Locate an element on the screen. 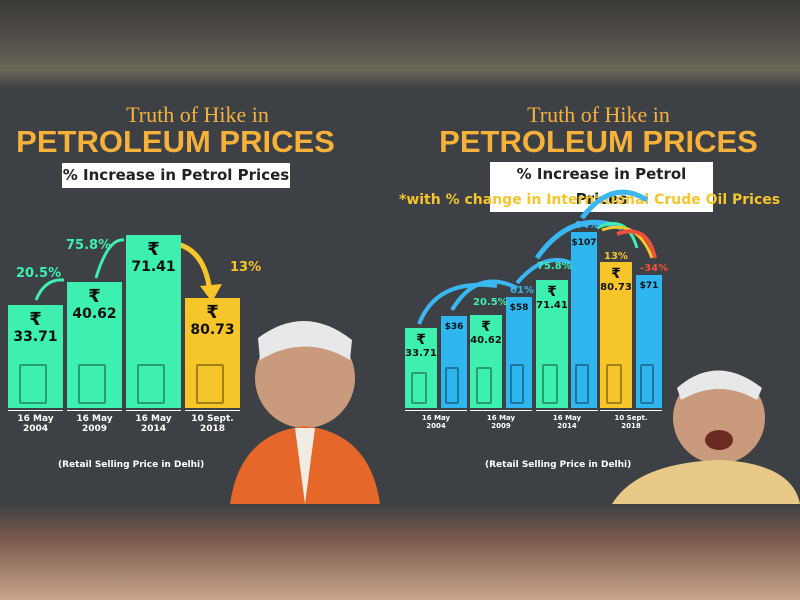 This screenshot has width=800, height=600. person-shirt is located at coordinates (305, 466).